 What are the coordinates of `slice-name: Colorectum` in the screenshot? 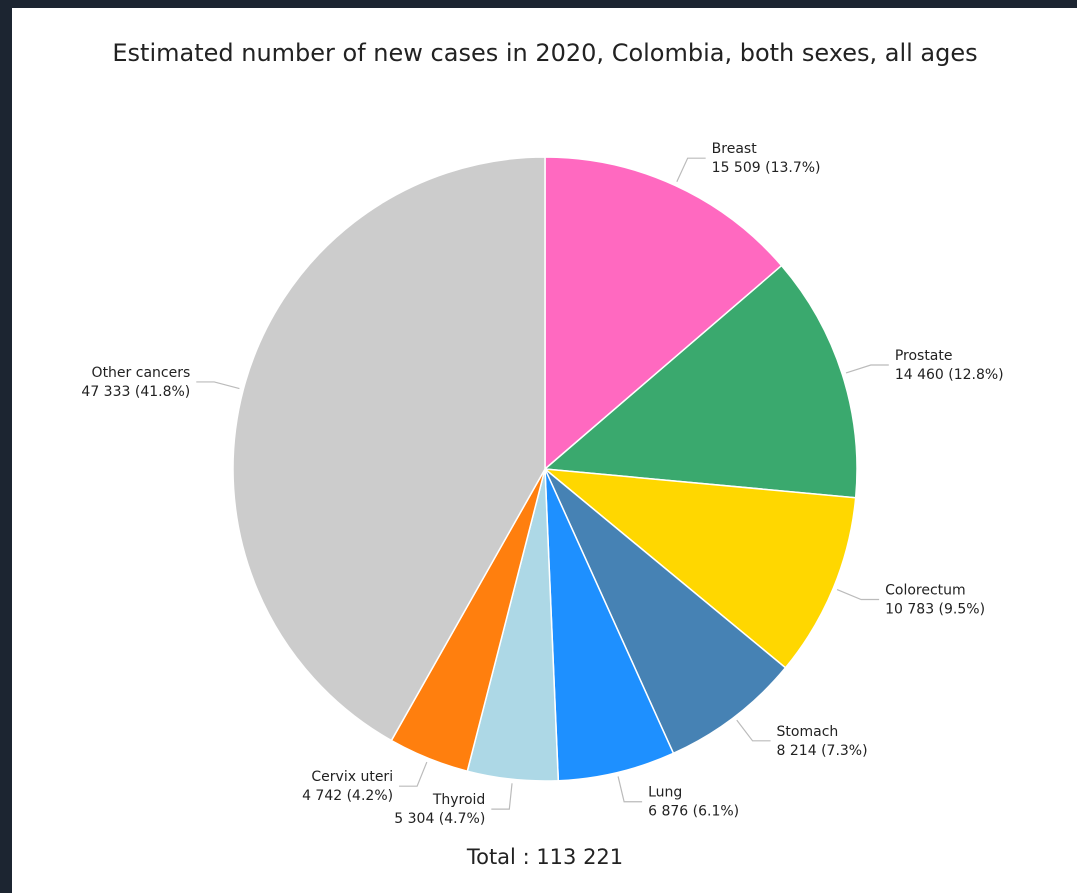 It's located at (925, 591).